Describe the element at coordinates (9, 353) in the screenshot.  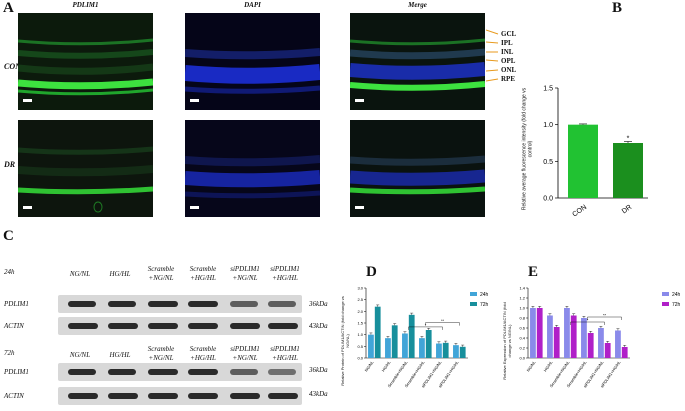
I see `wb-time-72h: 72h` at that location.